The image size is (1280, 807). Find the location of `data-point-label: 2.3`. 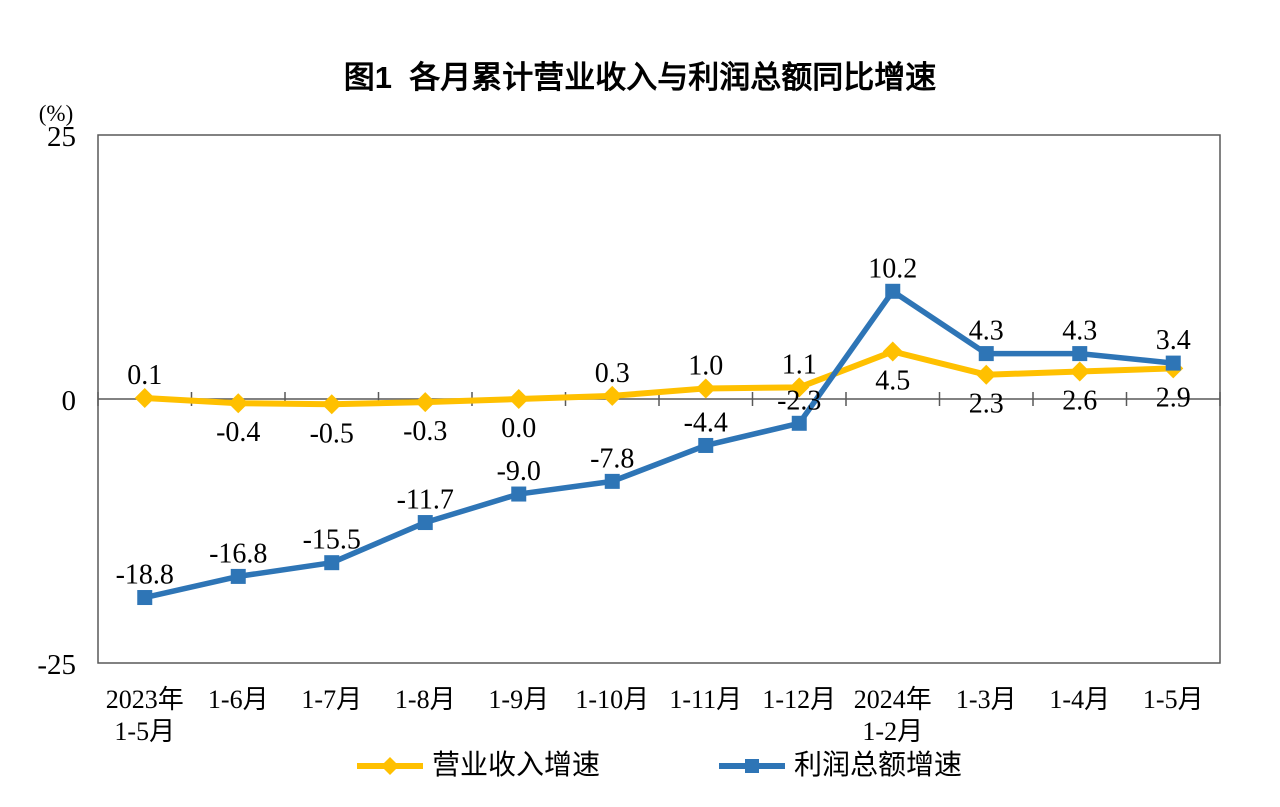

data-point-label: 2.3 is located at coordinates (986, 404).